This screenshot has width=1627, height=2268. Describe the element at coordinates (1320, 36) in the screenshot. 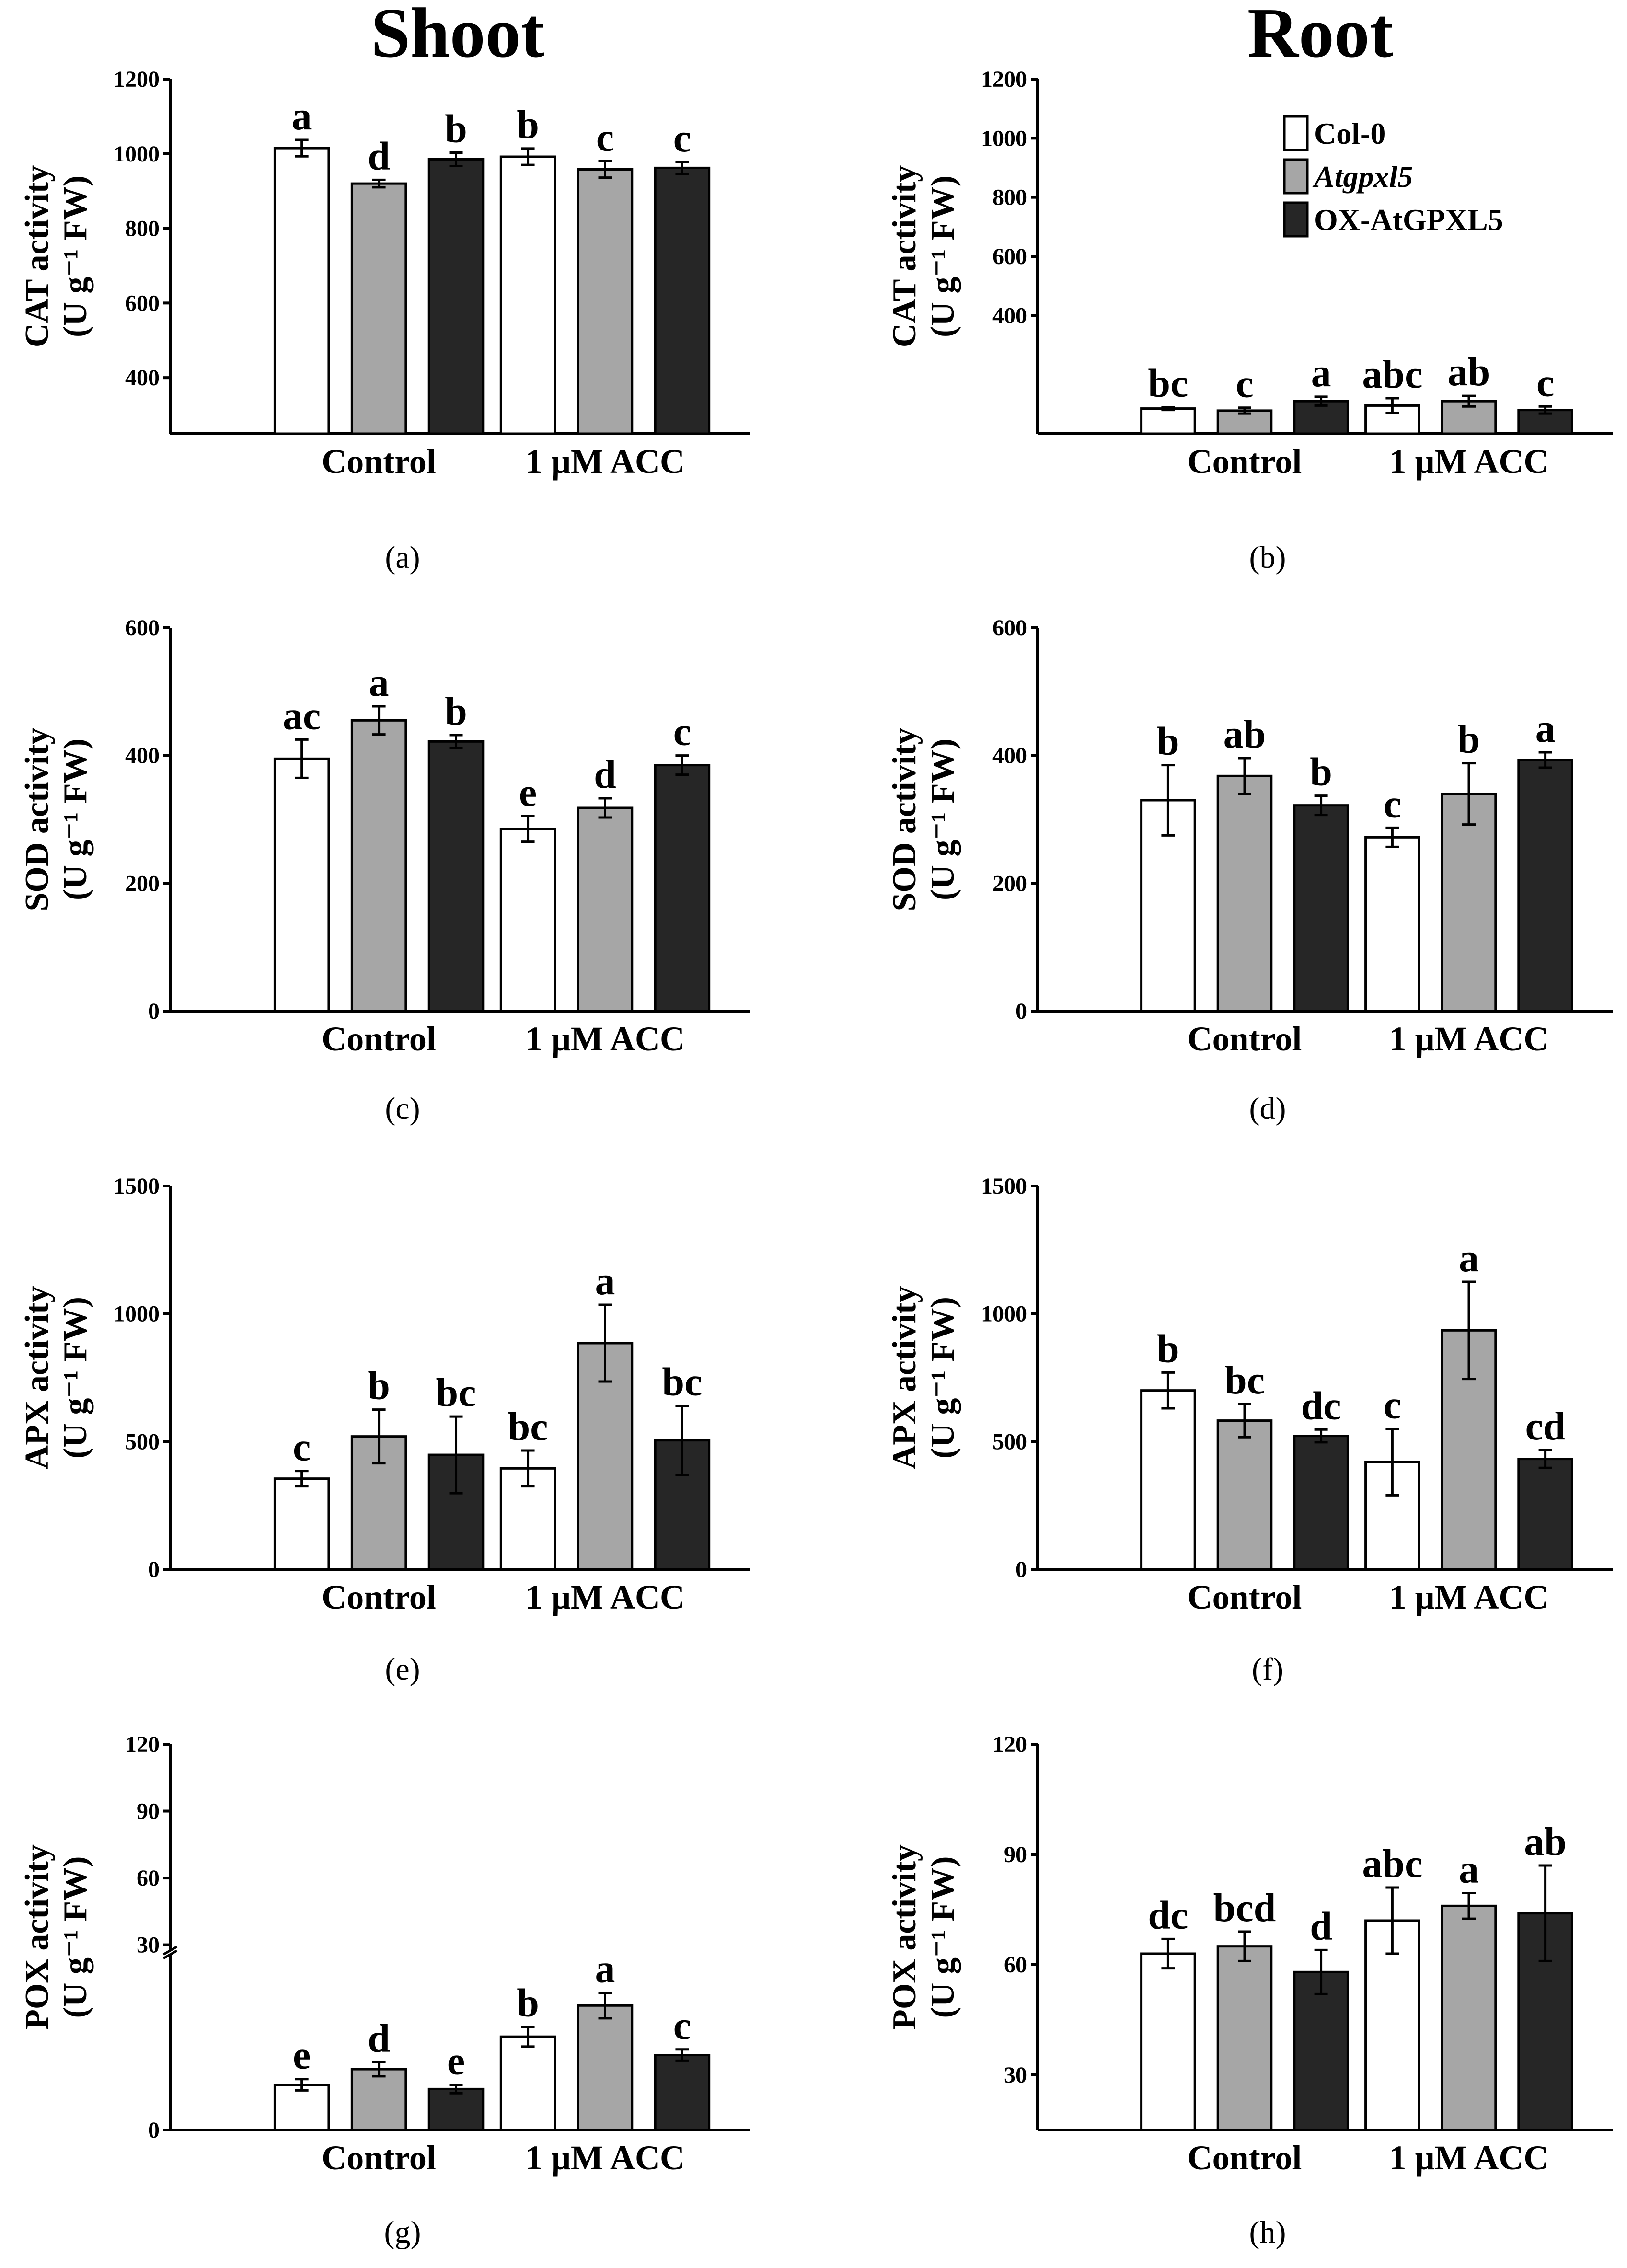

I see `root-title: Root` at that location.